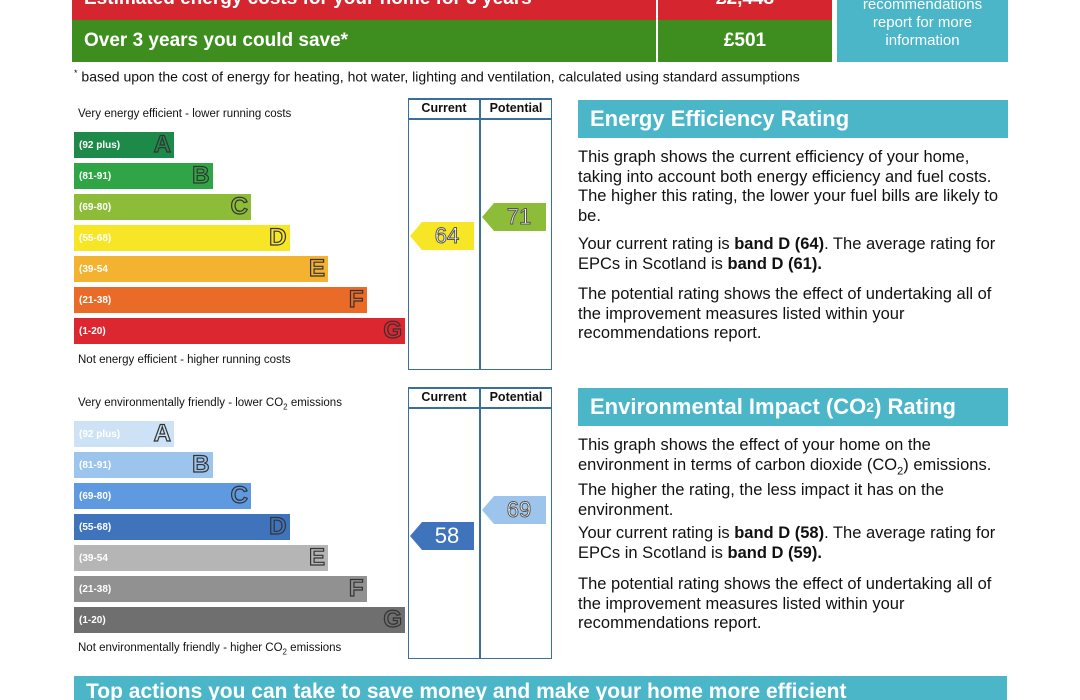 This screenshot has width=1080, height=700. Describe the element at coordinates (516, 397) in the screenshot. I see `env-col-potential: Potential` at that location.